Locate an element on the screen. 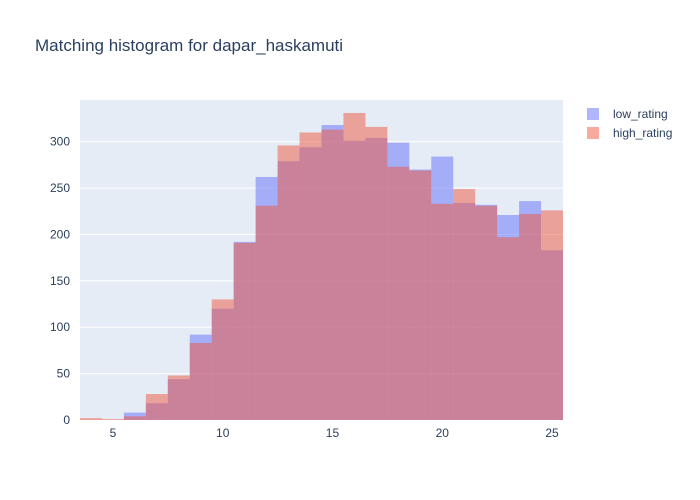 This screenshot has width=700, height=500. x-tick-label: 20 is located at coordinates (443, 433).